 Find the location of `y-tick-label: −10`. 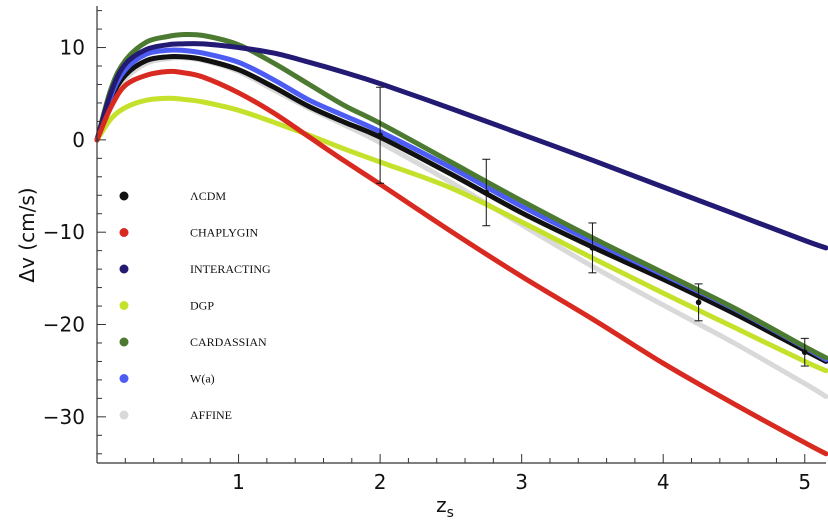

y-tick-label: −10 is located at coordinates (64, 232).